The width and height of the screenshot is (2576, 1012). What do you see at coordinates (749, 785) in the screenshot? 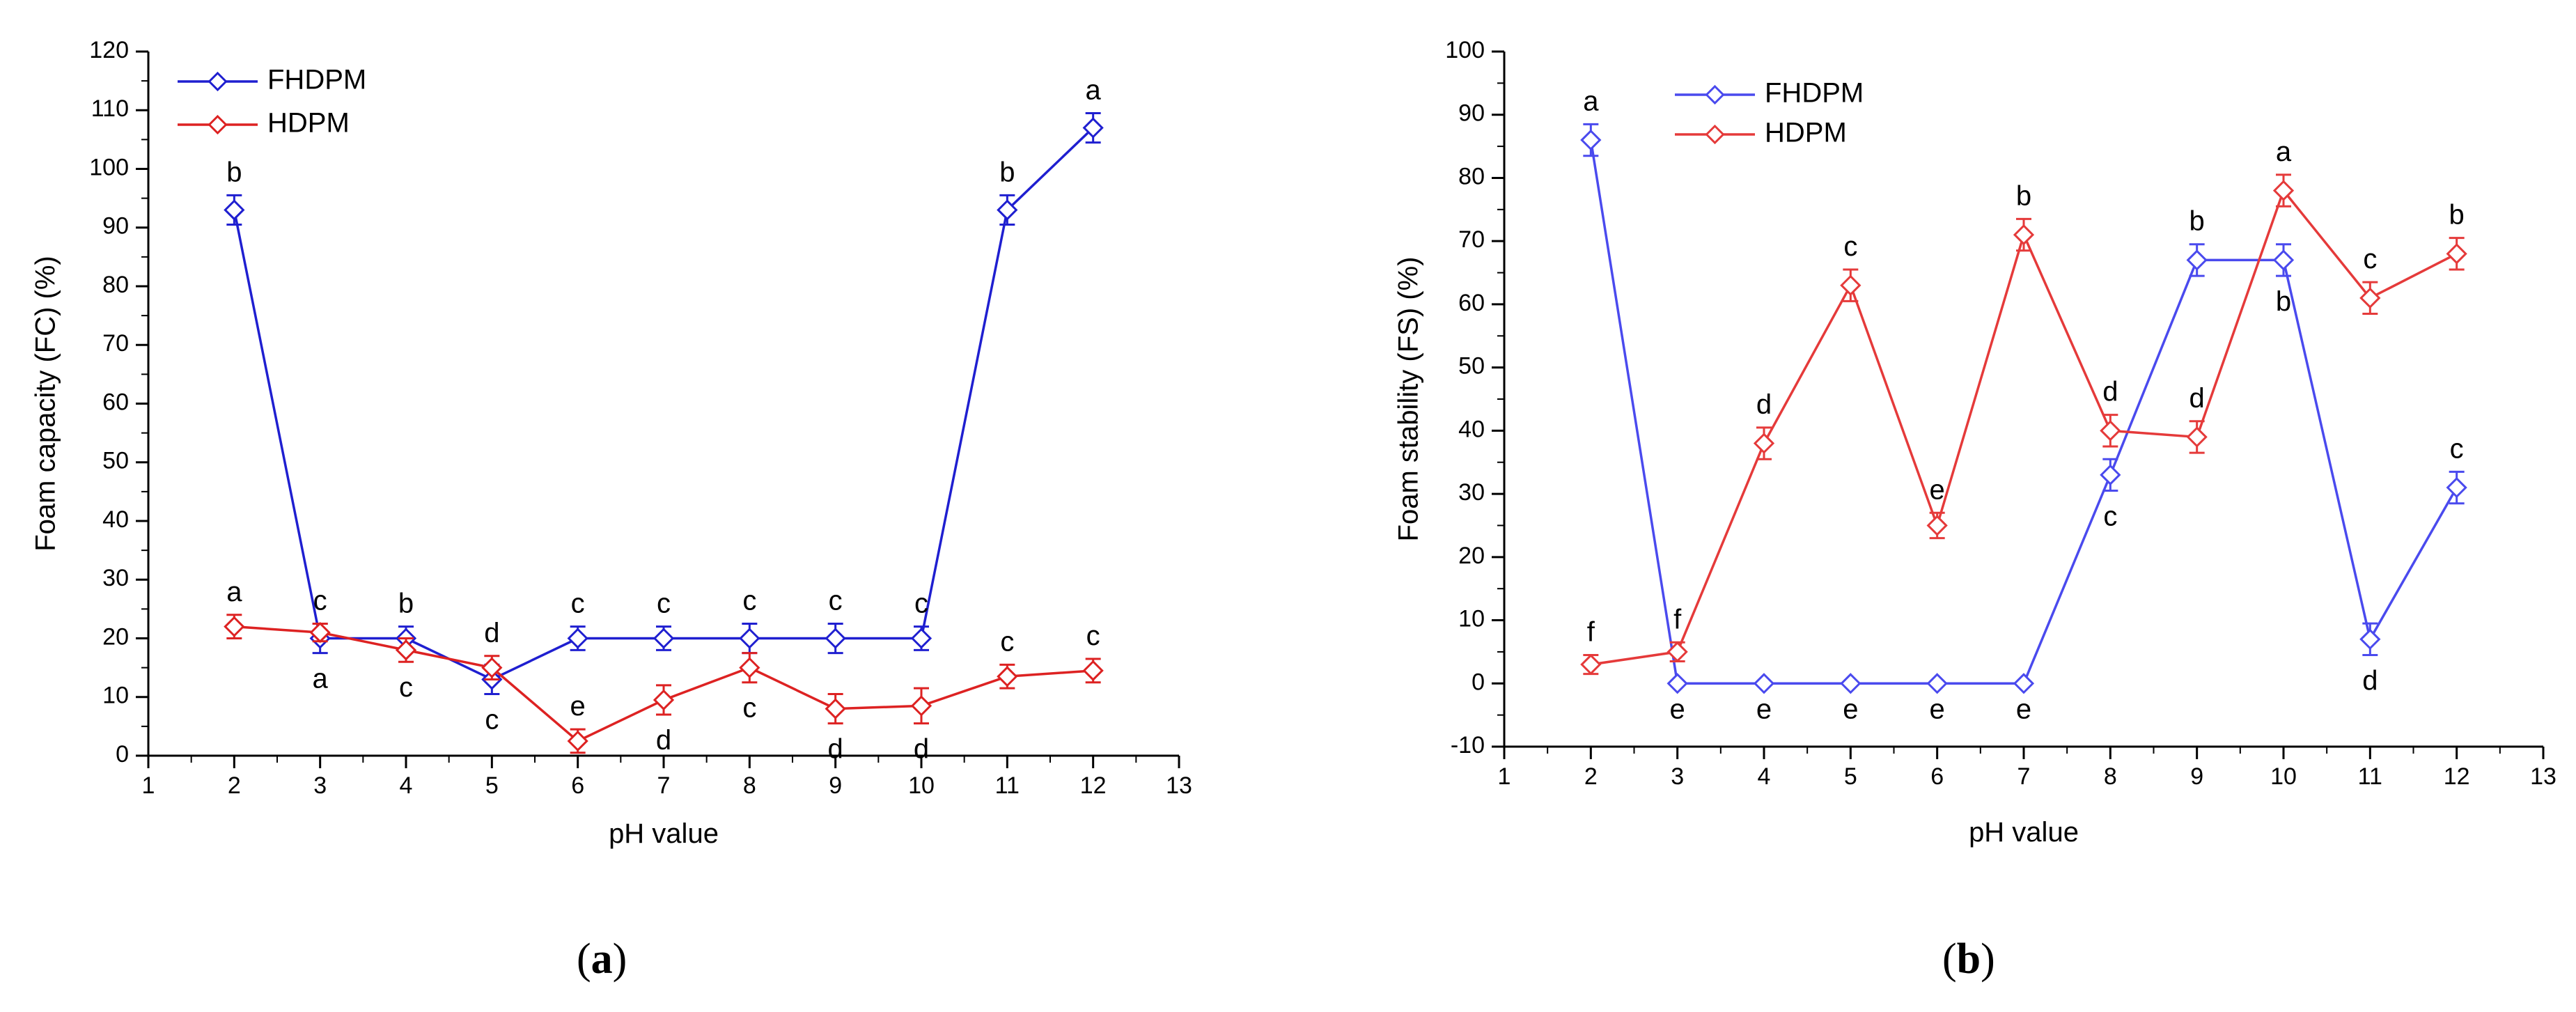
I see `chart-a-x-tick-label: 8` at bounding box center [749, 785].